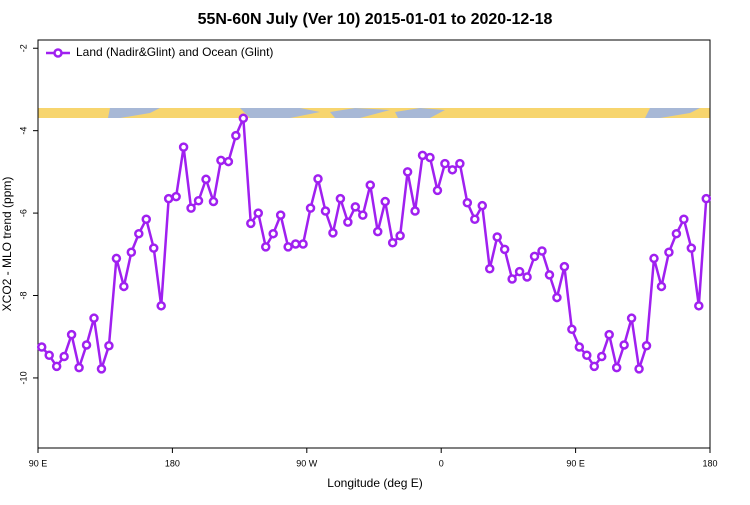  I want to click on x-tick-label: 180, so click(172, 463).